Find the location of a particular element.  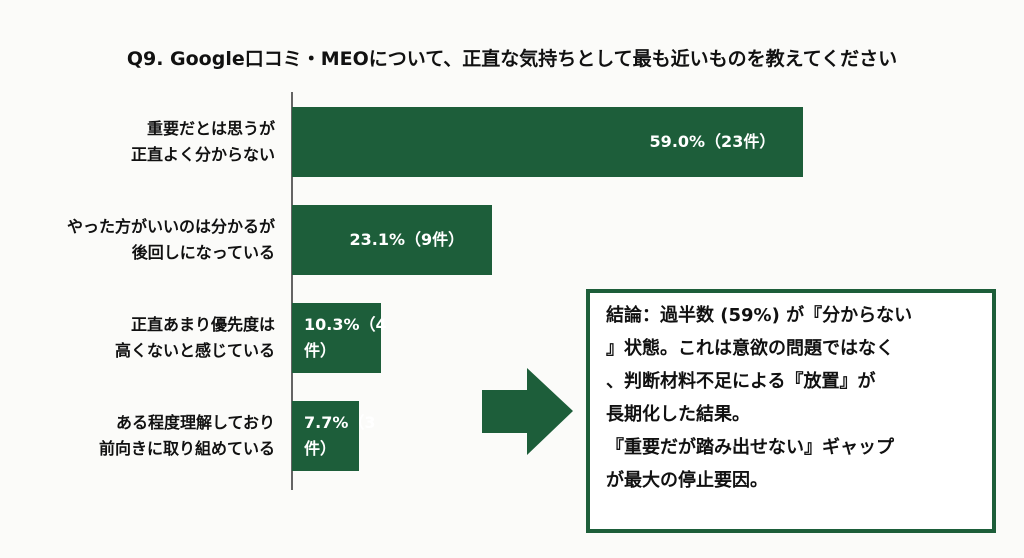

callout-text: が最大の停止要因。 is located at coordinates (687, 480).